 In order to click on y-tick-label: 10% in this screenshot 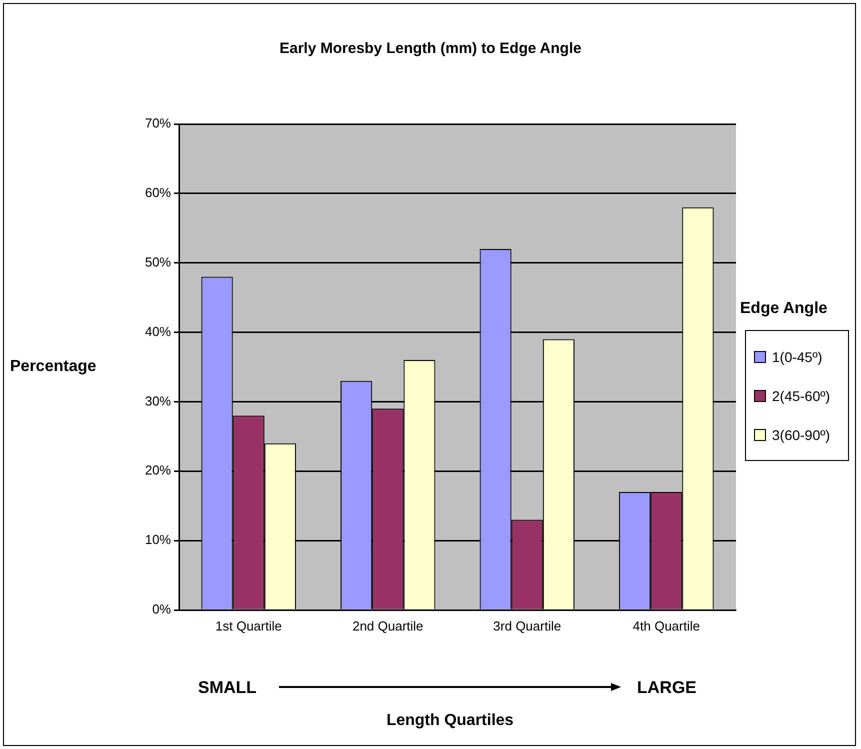, I will do `click(158, 540)`.